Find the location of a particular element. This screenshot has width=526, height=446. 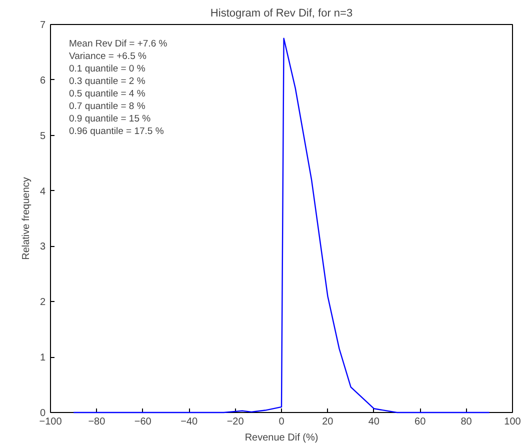

x-tick-label: 0 is located at coordinates (281, 422).